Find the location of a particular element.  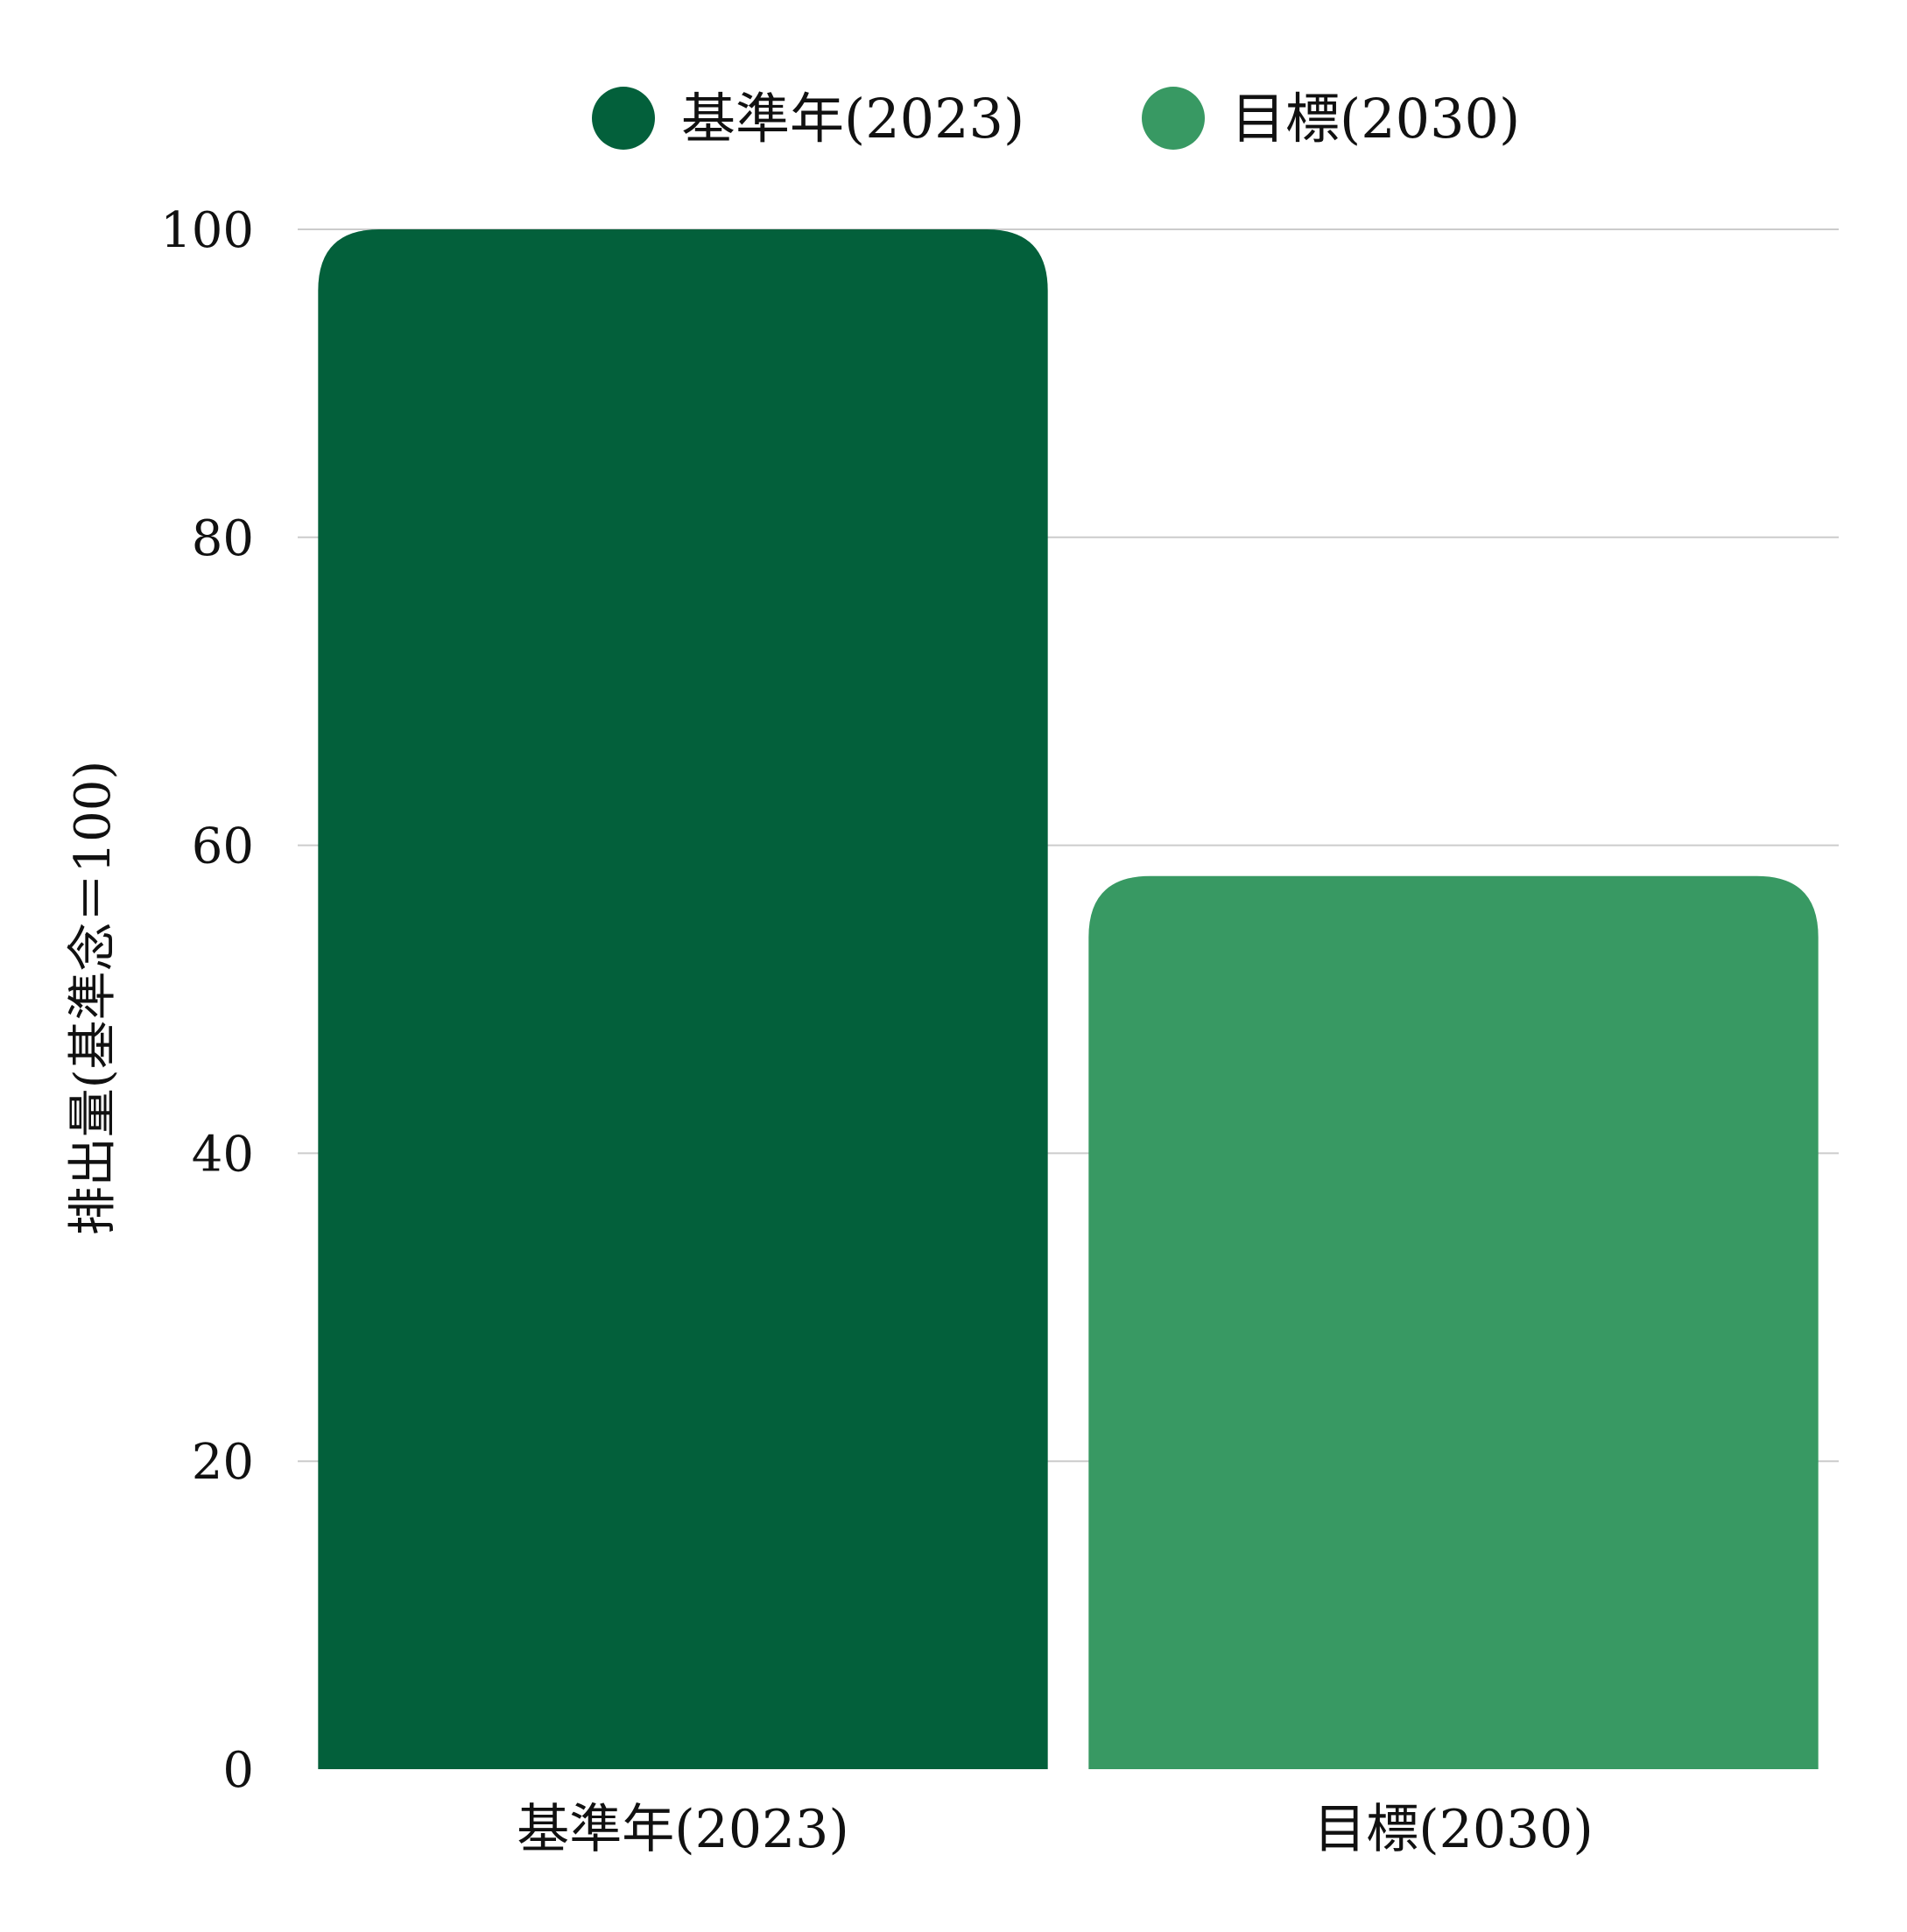

x-axis-categories: 基準年(2023) 目標(2030) is located at coordinates (1055, 1830).